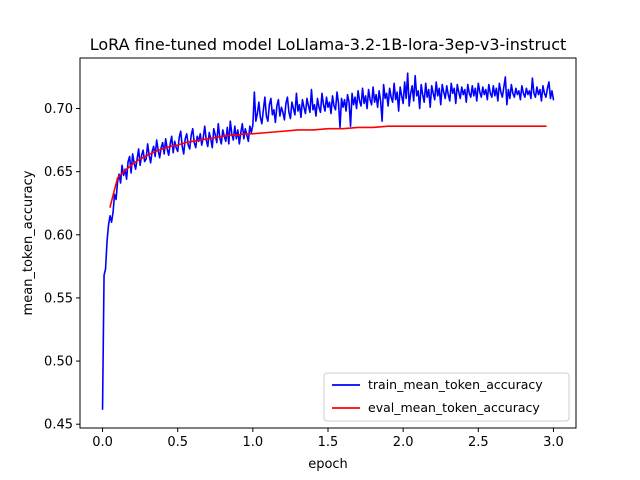 The width and height of the screenshot is (640, 480). Describe the element at coordinates (328, 442) in the screenshot. I see `x-tick-label: 1.5` at that location.